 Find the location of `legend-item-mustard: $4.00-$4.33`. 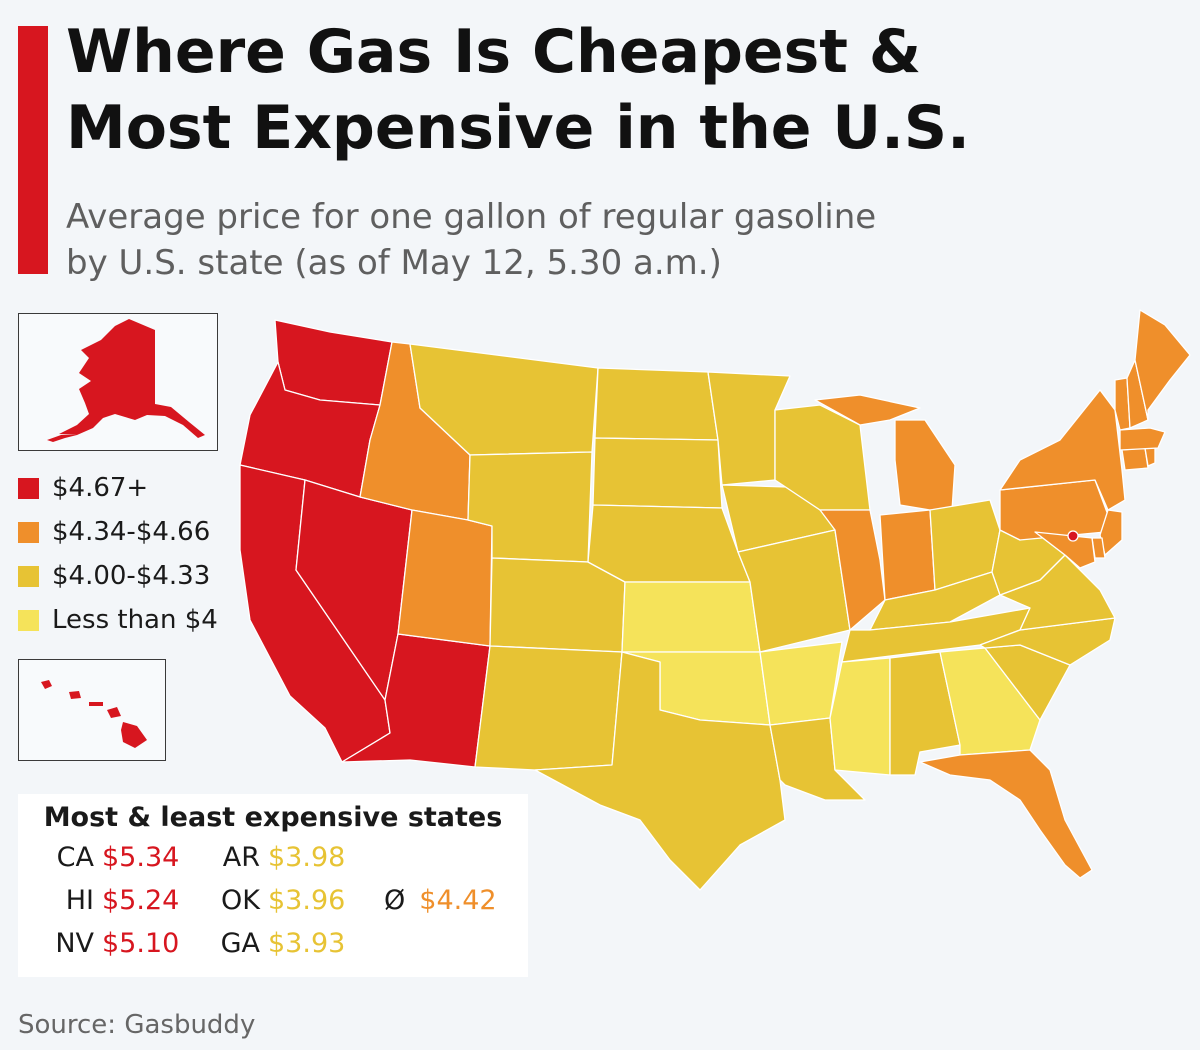

legend-item-mustard: $4.00-$4.33 is located at coordinates (118, 576).